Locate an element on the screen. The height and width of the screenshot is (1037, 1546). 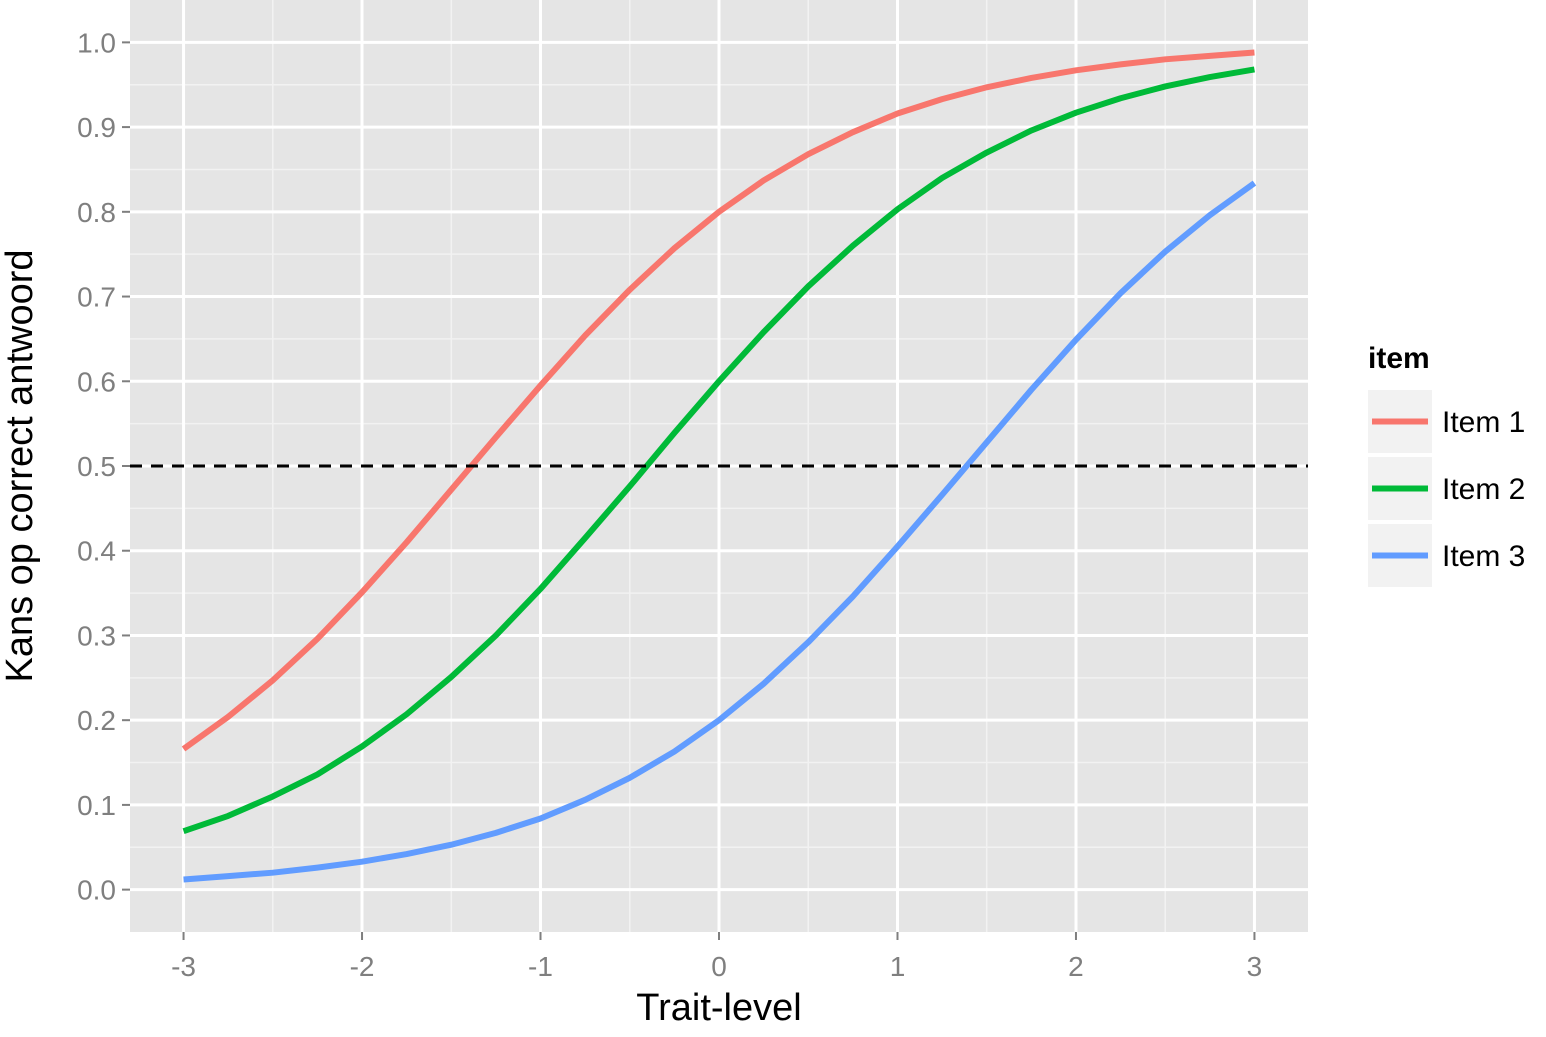
x-axis-title: Trait-level is located at coordinates (718, 1008).